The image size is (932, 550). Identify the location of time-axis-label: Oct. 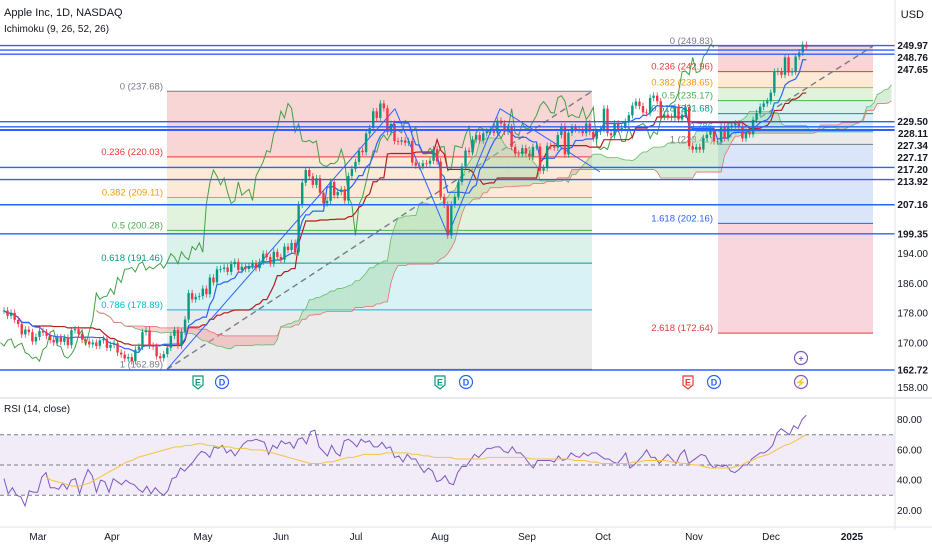
(603, 537).